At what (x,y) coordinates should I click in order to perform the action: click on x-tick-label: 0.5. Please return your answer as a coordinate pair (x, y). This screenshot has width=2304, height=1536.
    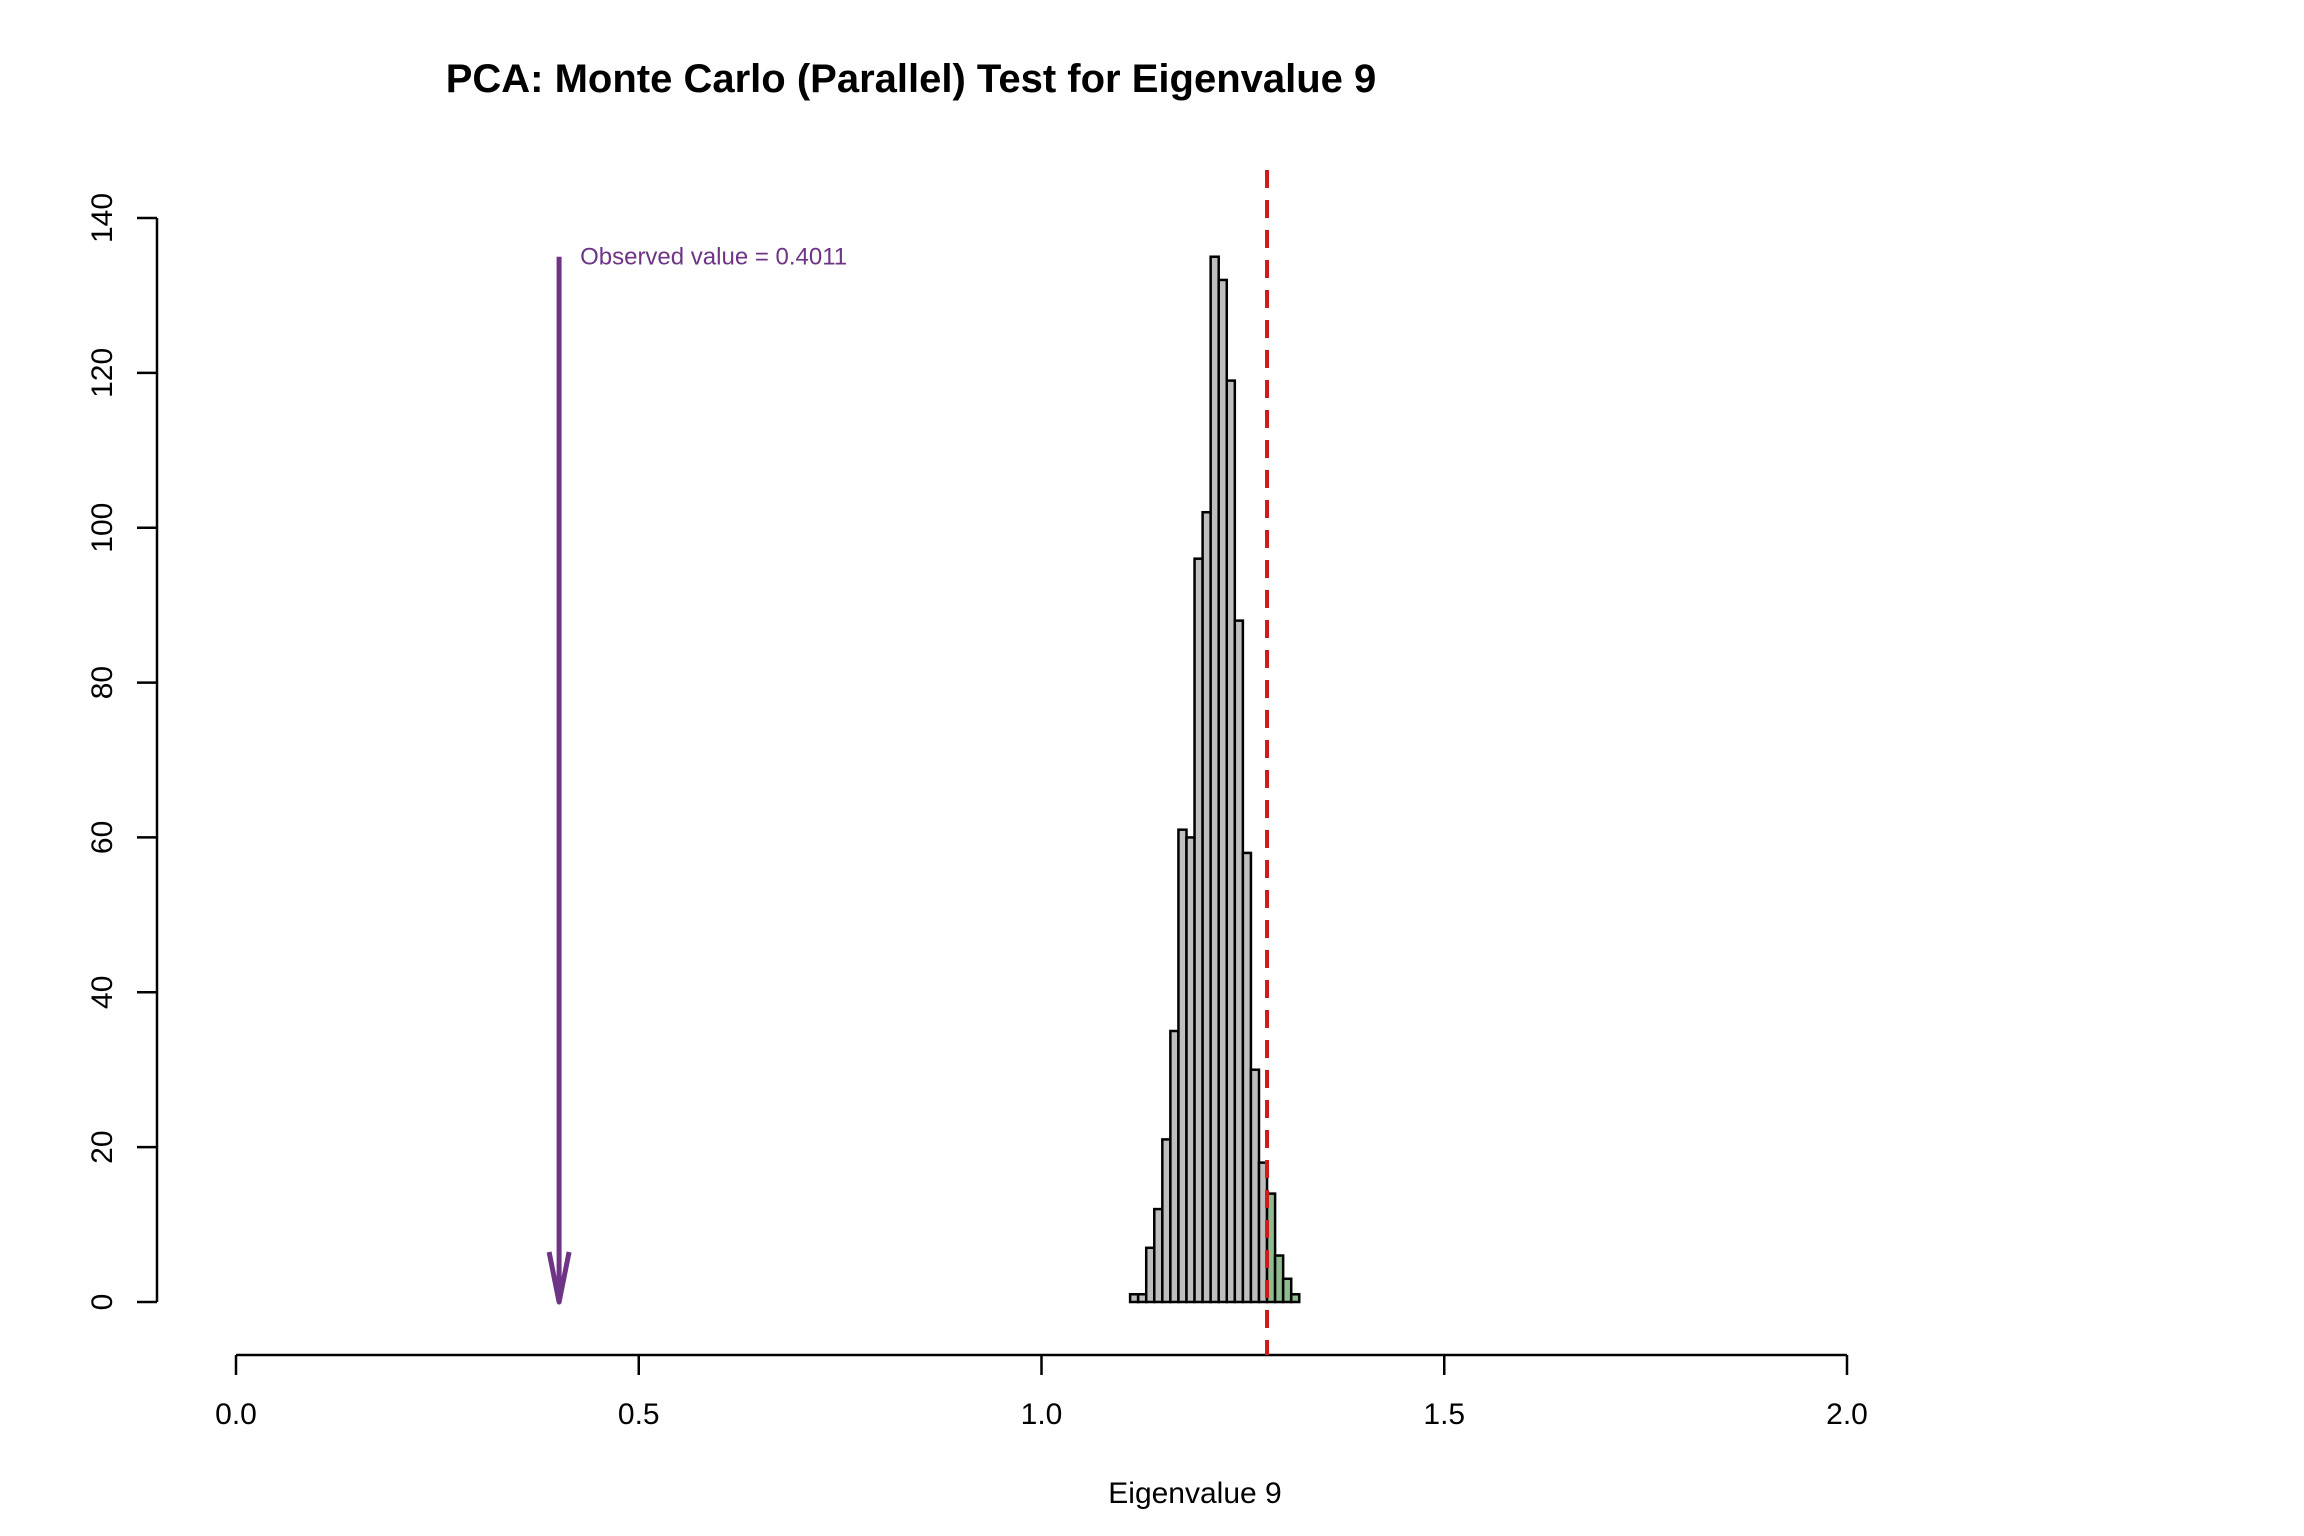
    Looking at the image, I should click on (639, 1414).